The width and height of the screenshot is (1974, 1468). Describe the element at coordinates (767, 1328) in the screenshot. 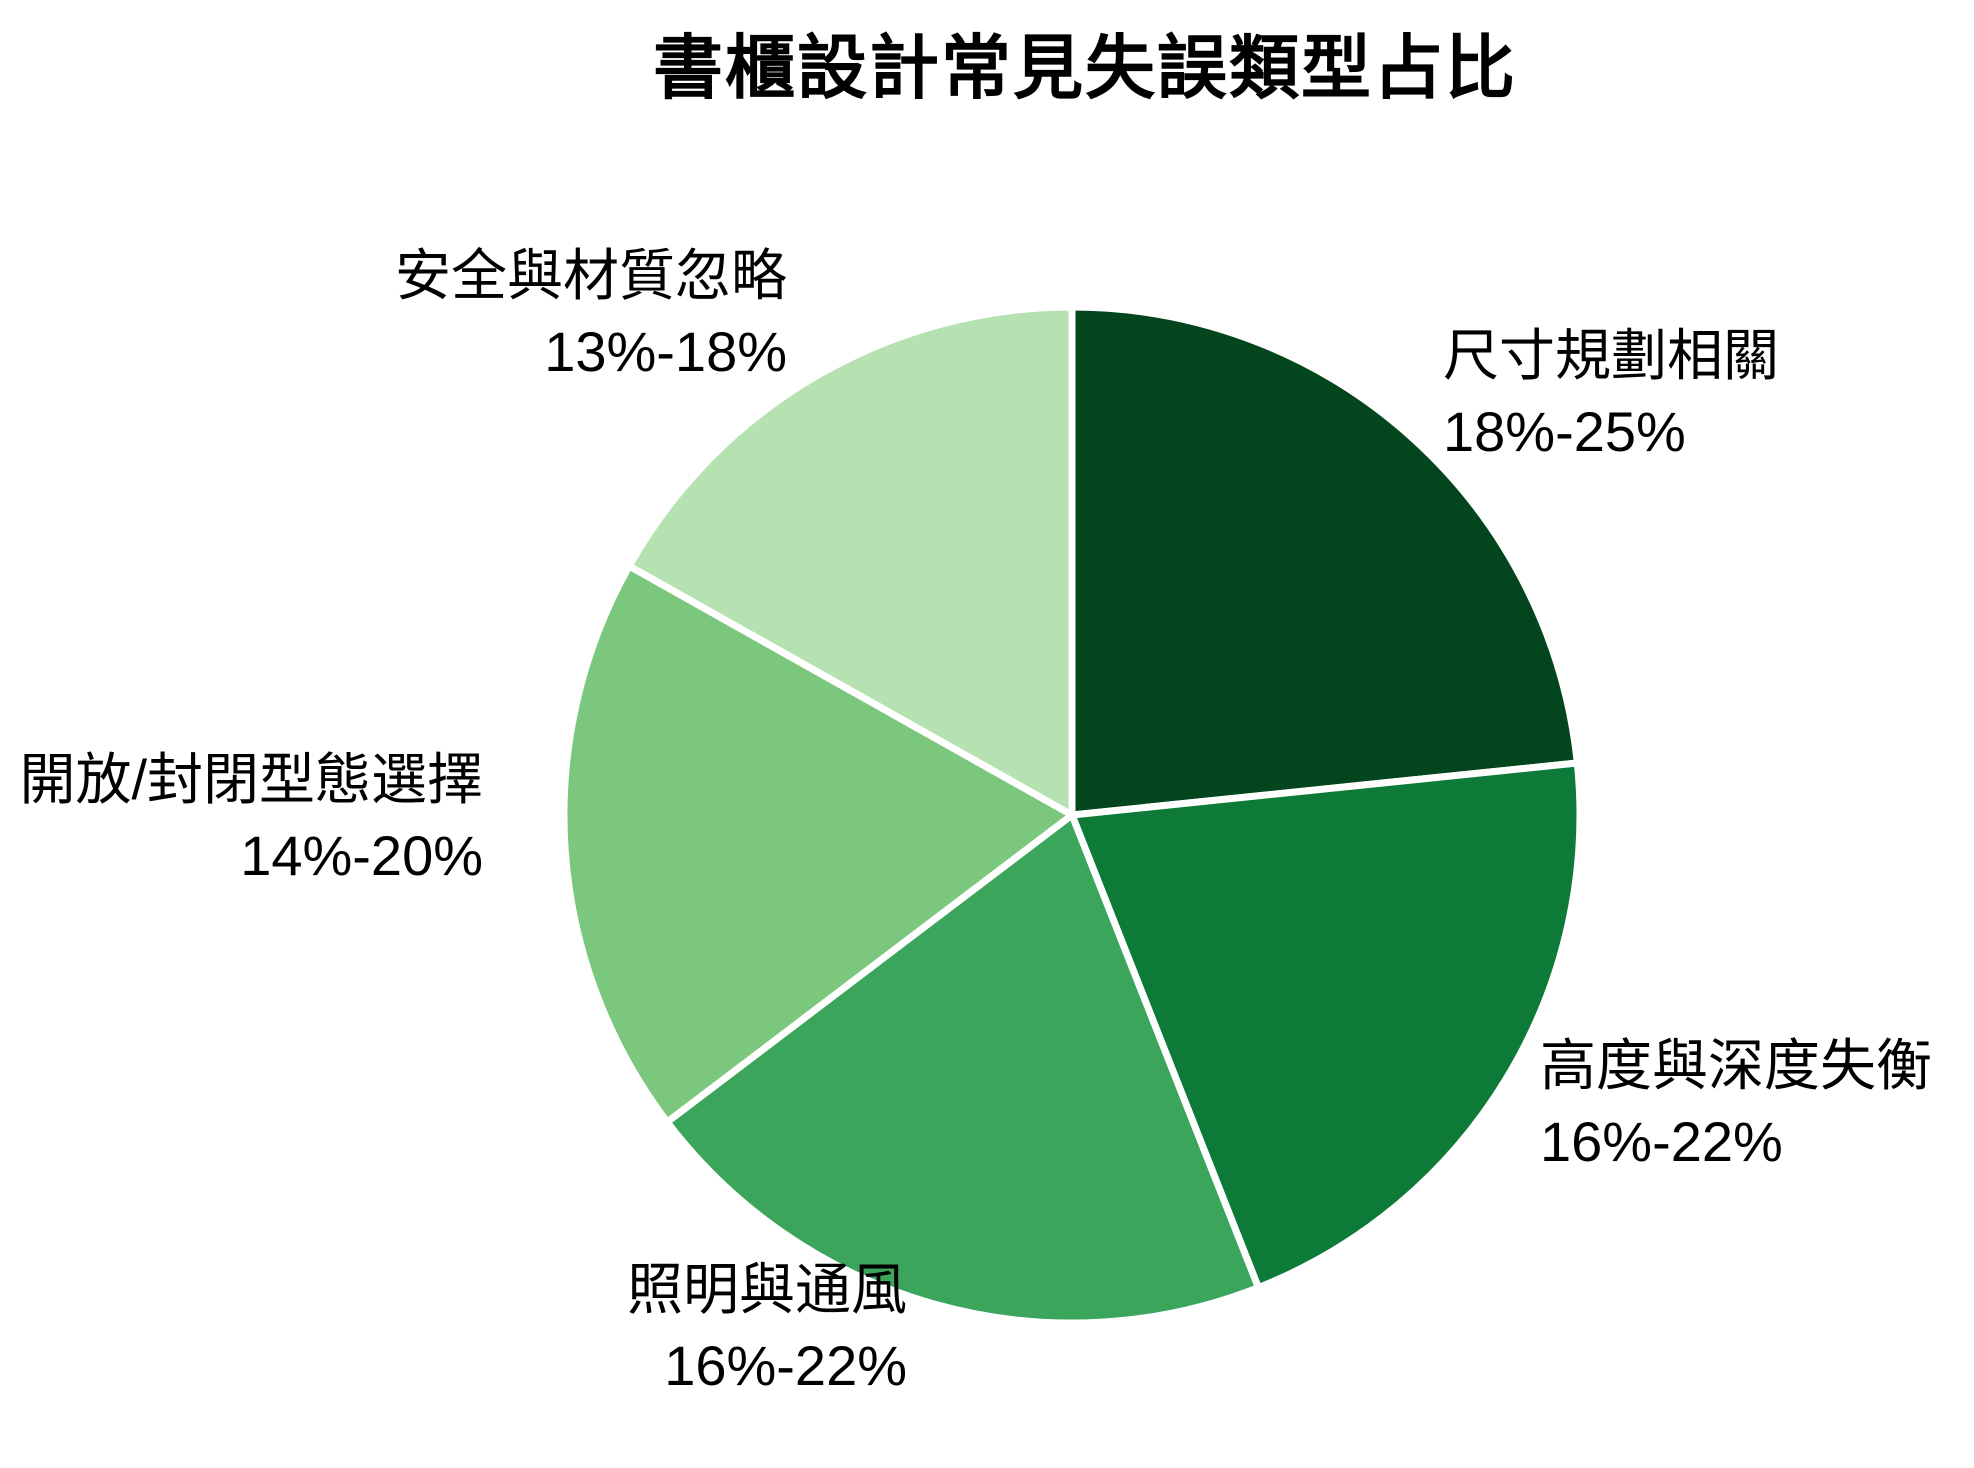

I see `slice-label-lighting-ventilation: 照明與通風 16%-22%` at that location.